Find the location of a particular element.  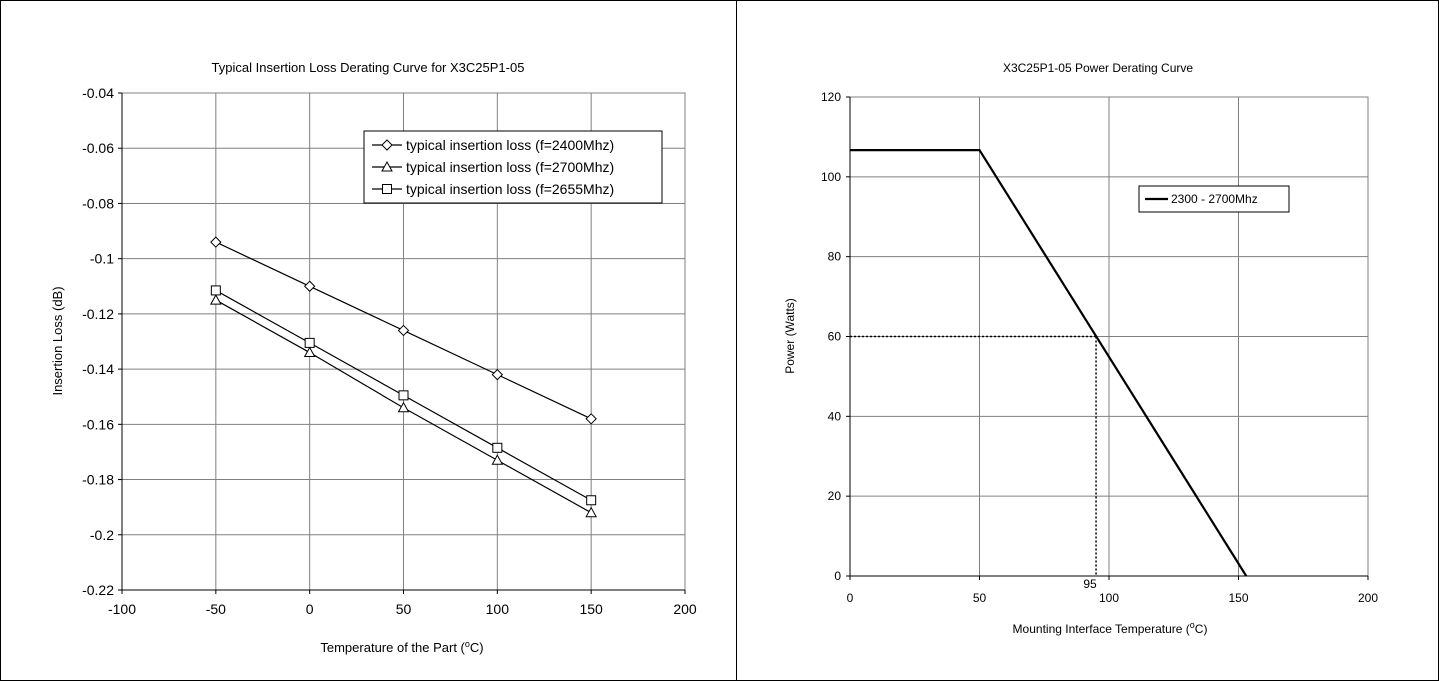

x-tick-labels: 0 50 100 150 200 is located at coordinates (1113, 598).